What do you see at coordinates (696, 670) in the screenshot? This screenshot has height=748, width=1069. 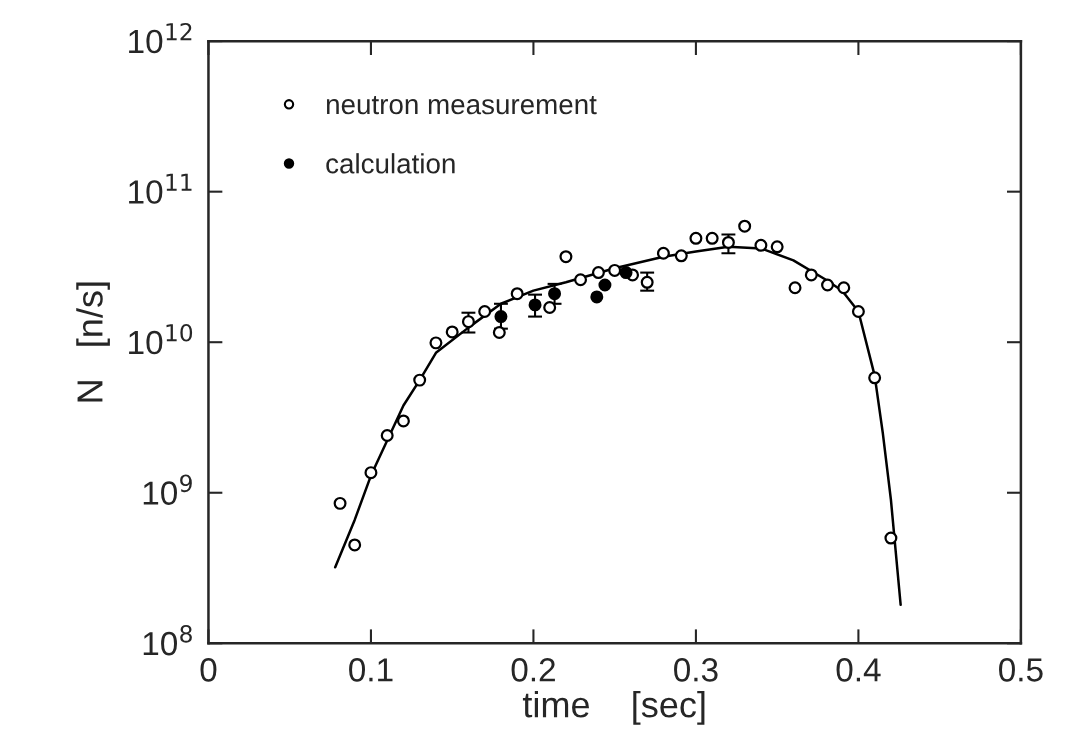 I see `x-tick-label: 0.3` at bounding box center [696, 670].